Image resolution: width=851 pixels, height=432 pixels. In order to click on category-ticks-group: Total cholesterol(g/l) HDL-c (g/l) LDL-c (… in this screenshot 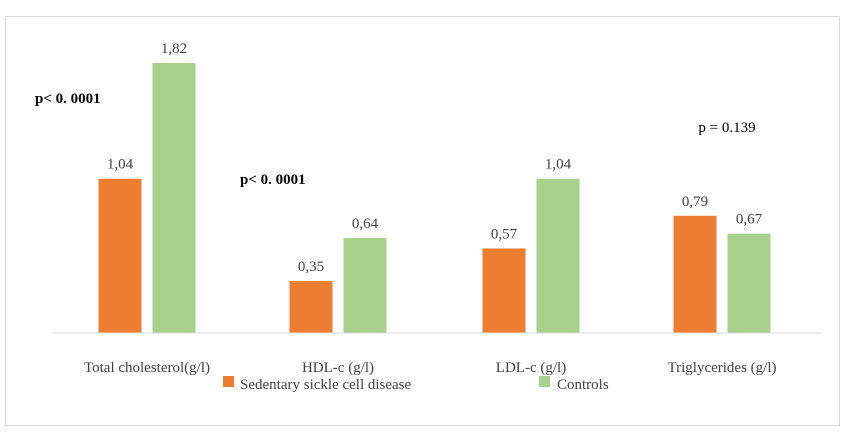, I will do `click(430, 368)`.